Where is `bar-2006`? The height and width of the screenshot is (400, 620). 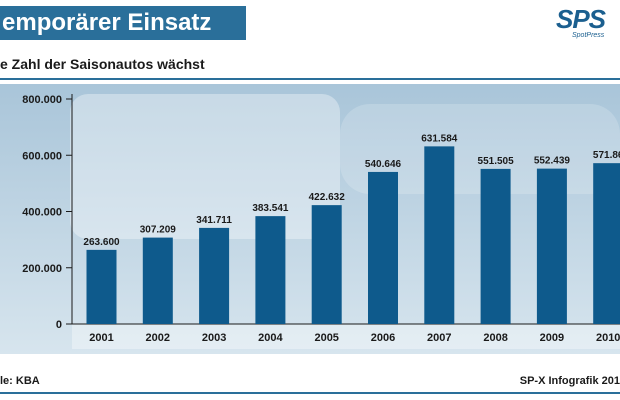
bar-2006 is located at coordinates (383, 247).